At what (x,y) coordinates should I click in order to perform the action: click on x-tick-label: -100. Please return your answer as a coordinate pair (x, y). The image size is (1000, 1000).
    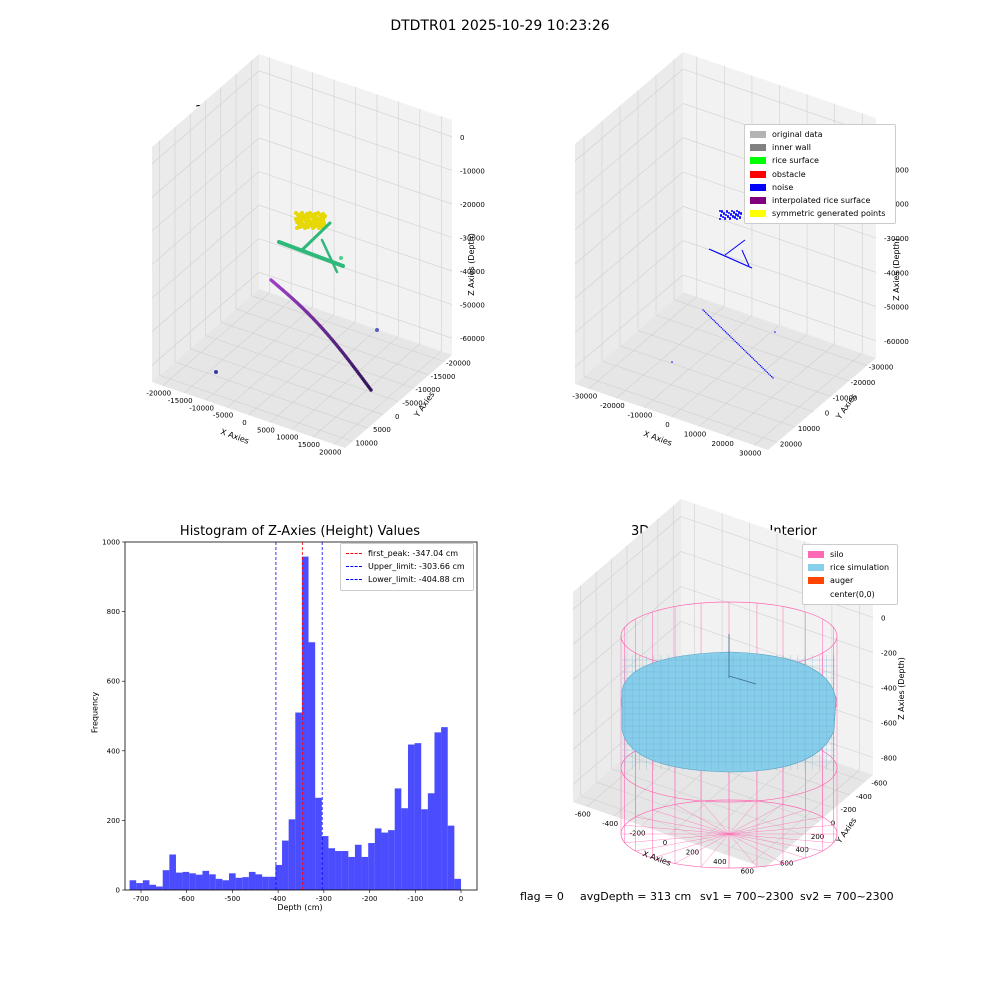
    Looking at the image, I should click on (415, 899).